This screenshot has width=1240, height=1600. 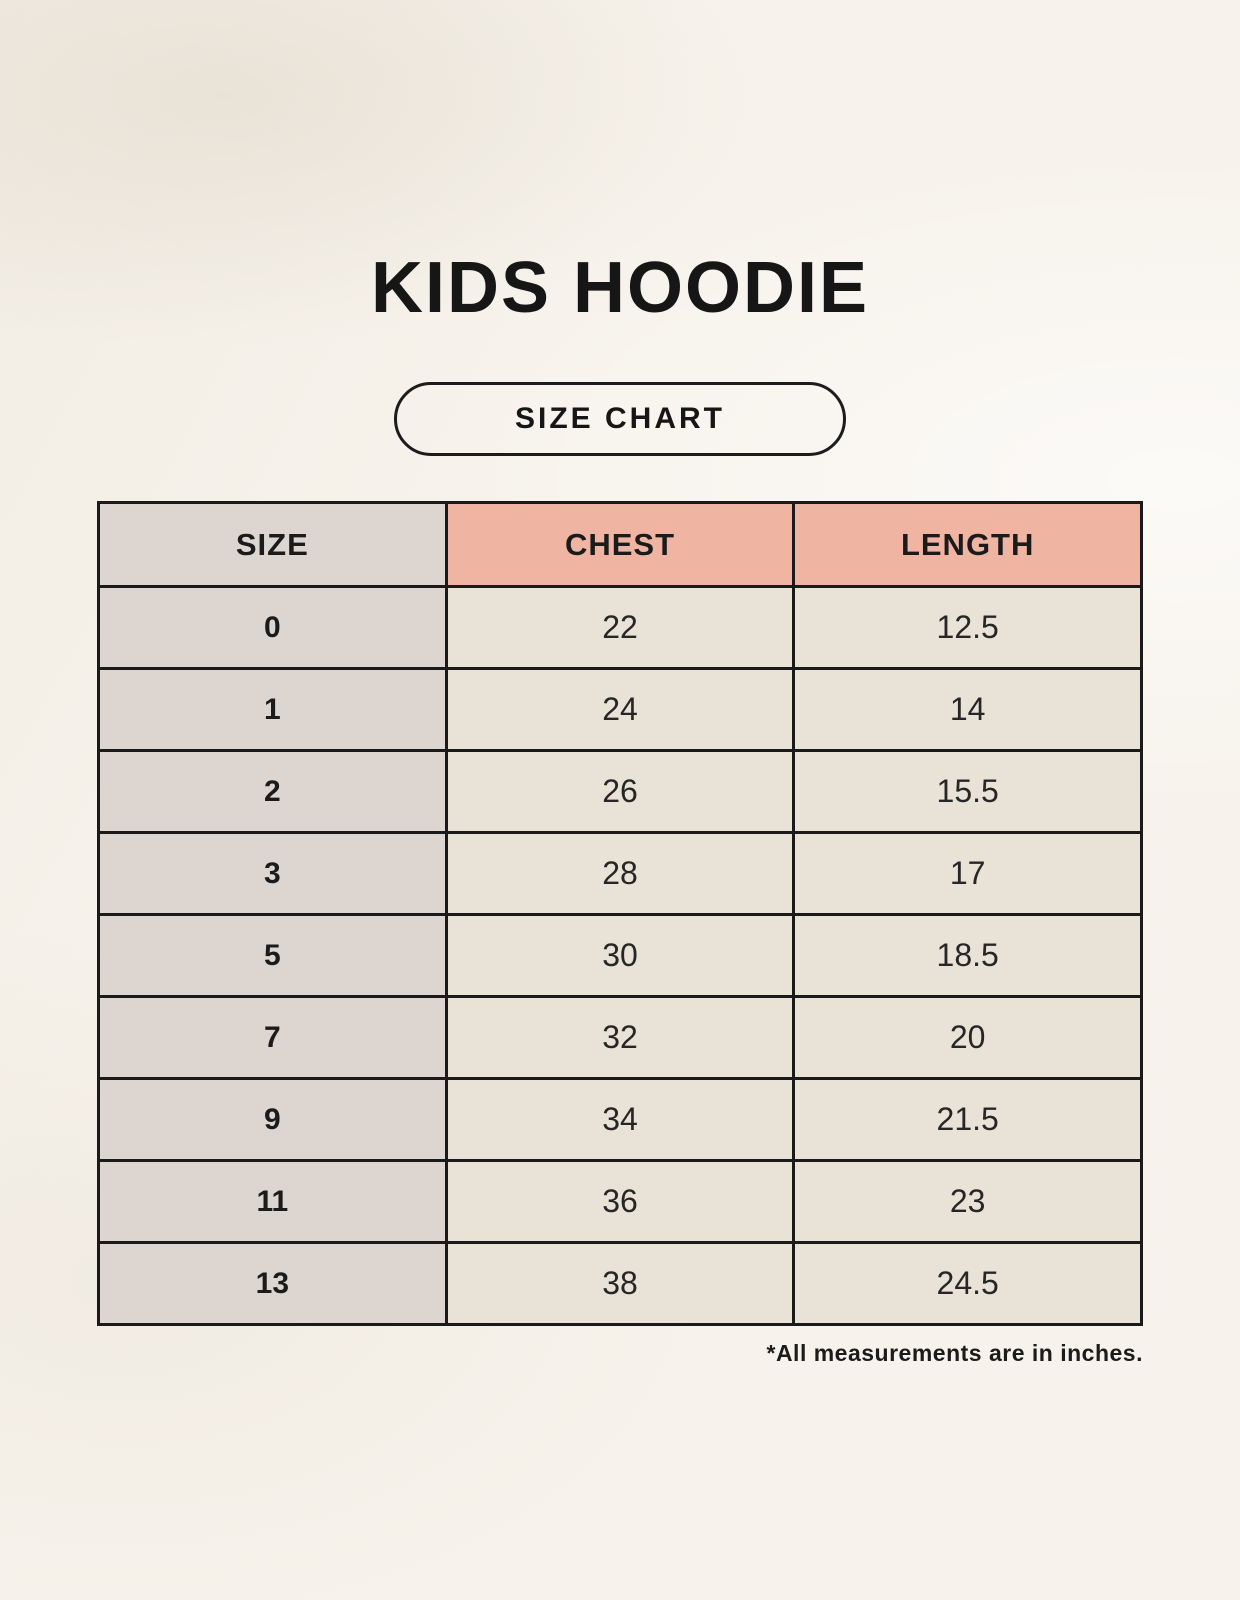 What do you see at coordinates (967, 1283) in the screenshot?
I see `length-cell: 24.5` at bounding box center [967, 1283].